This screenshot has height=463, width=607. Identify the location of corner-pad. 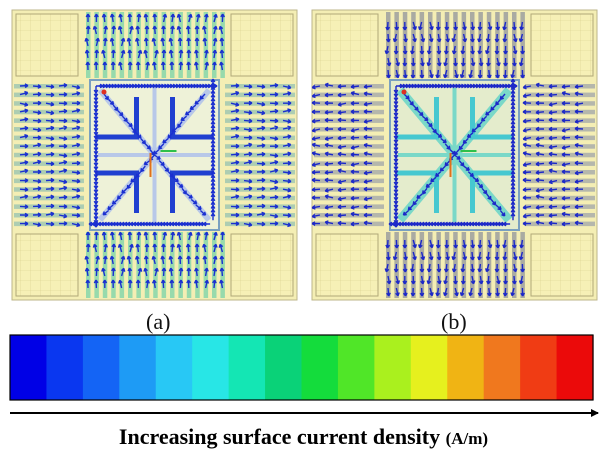
(562, 265).